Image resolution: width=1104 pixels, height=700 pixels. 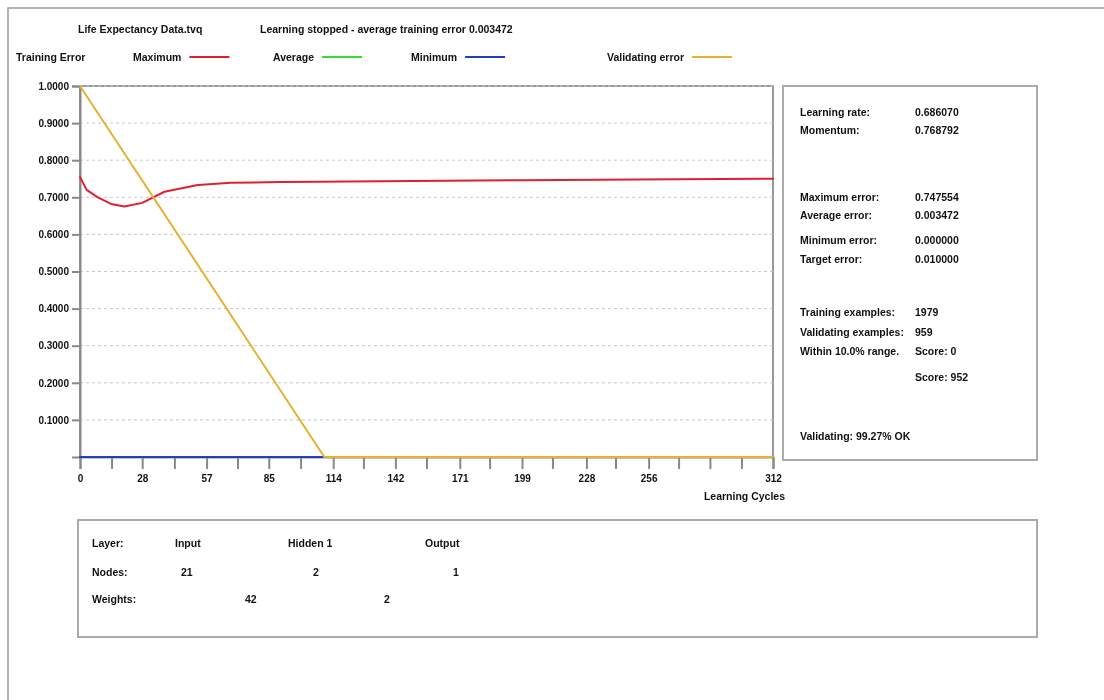 What do you see at coordinates (114, 599) in the screenshot?
I see `text: Weights:` at bounding box center [114, 599].